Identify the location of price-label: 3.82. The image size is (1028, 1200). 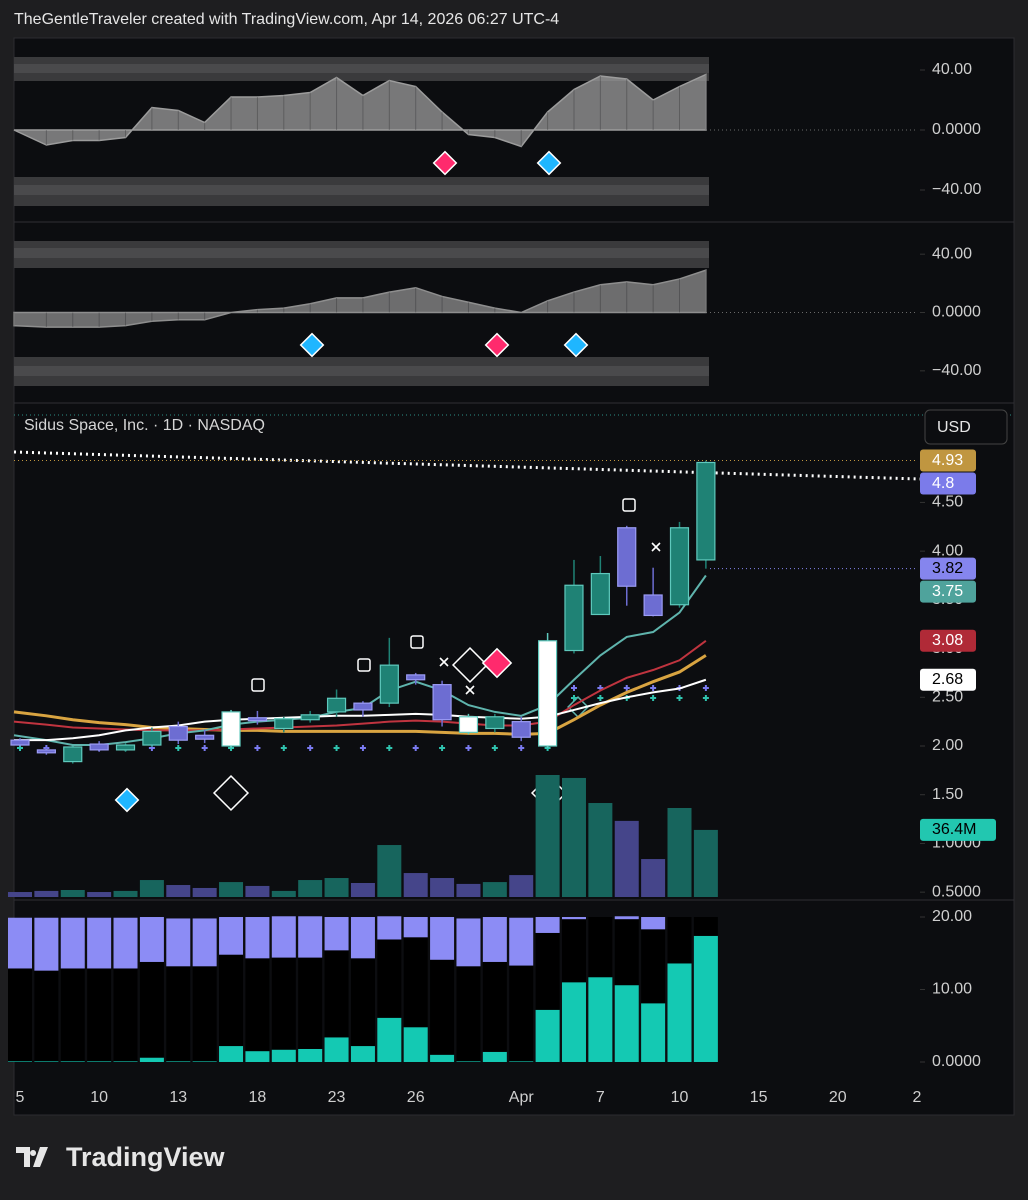
(947, 568).